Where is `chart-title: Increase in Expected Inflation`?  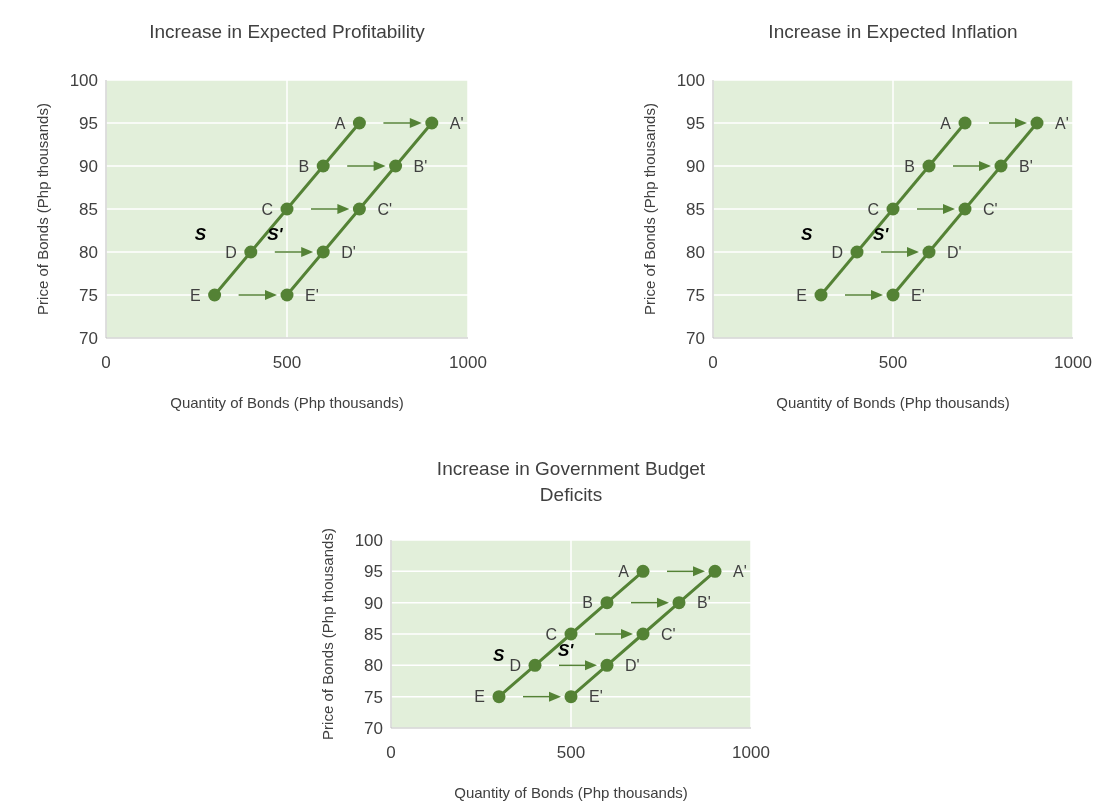 chart-title: Increase in Expected Inflation is located at coordinates (893, 31).